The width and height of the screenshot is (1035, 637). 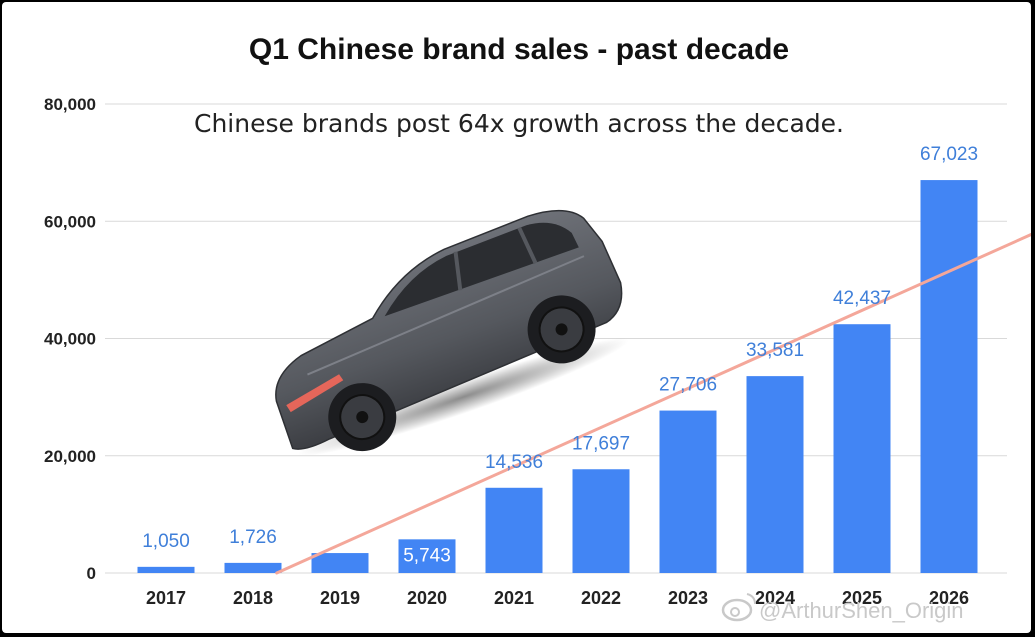 I want to click on data-label: 17,697, so click(x=601, y=443).